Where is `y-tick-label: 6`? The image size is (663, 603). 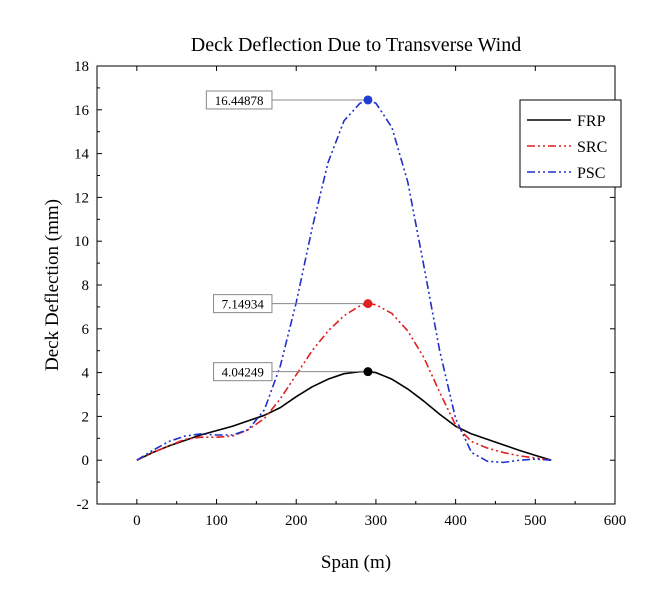
y-tick-label: 6 is located at coordinates (86, 330).